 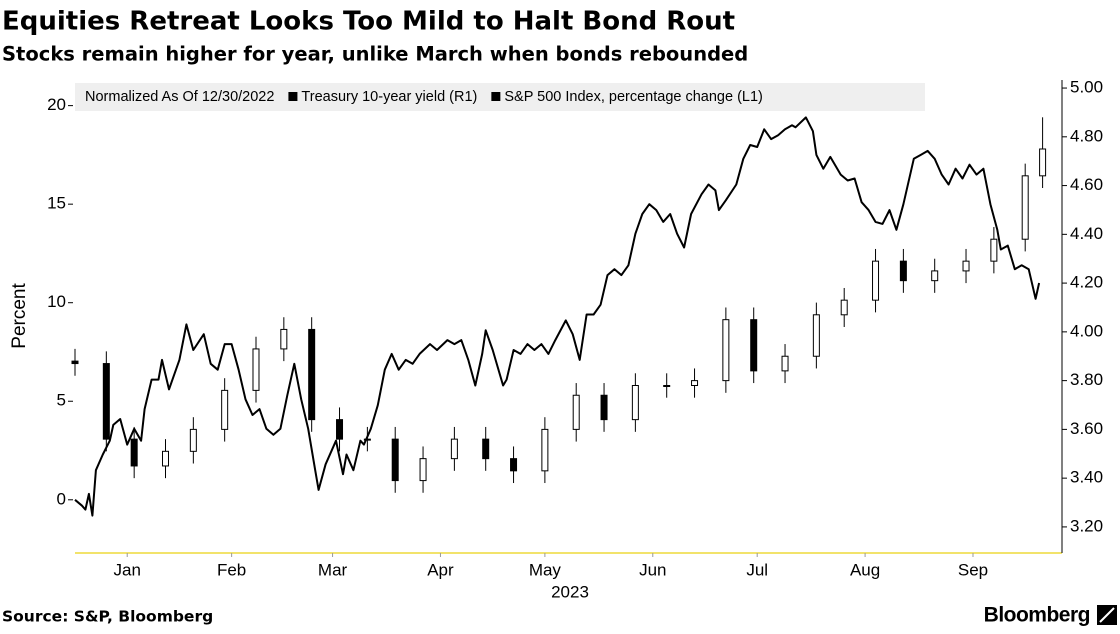 I want to click on y2-tick-label: 3.80, so click(x=1086, y=379).